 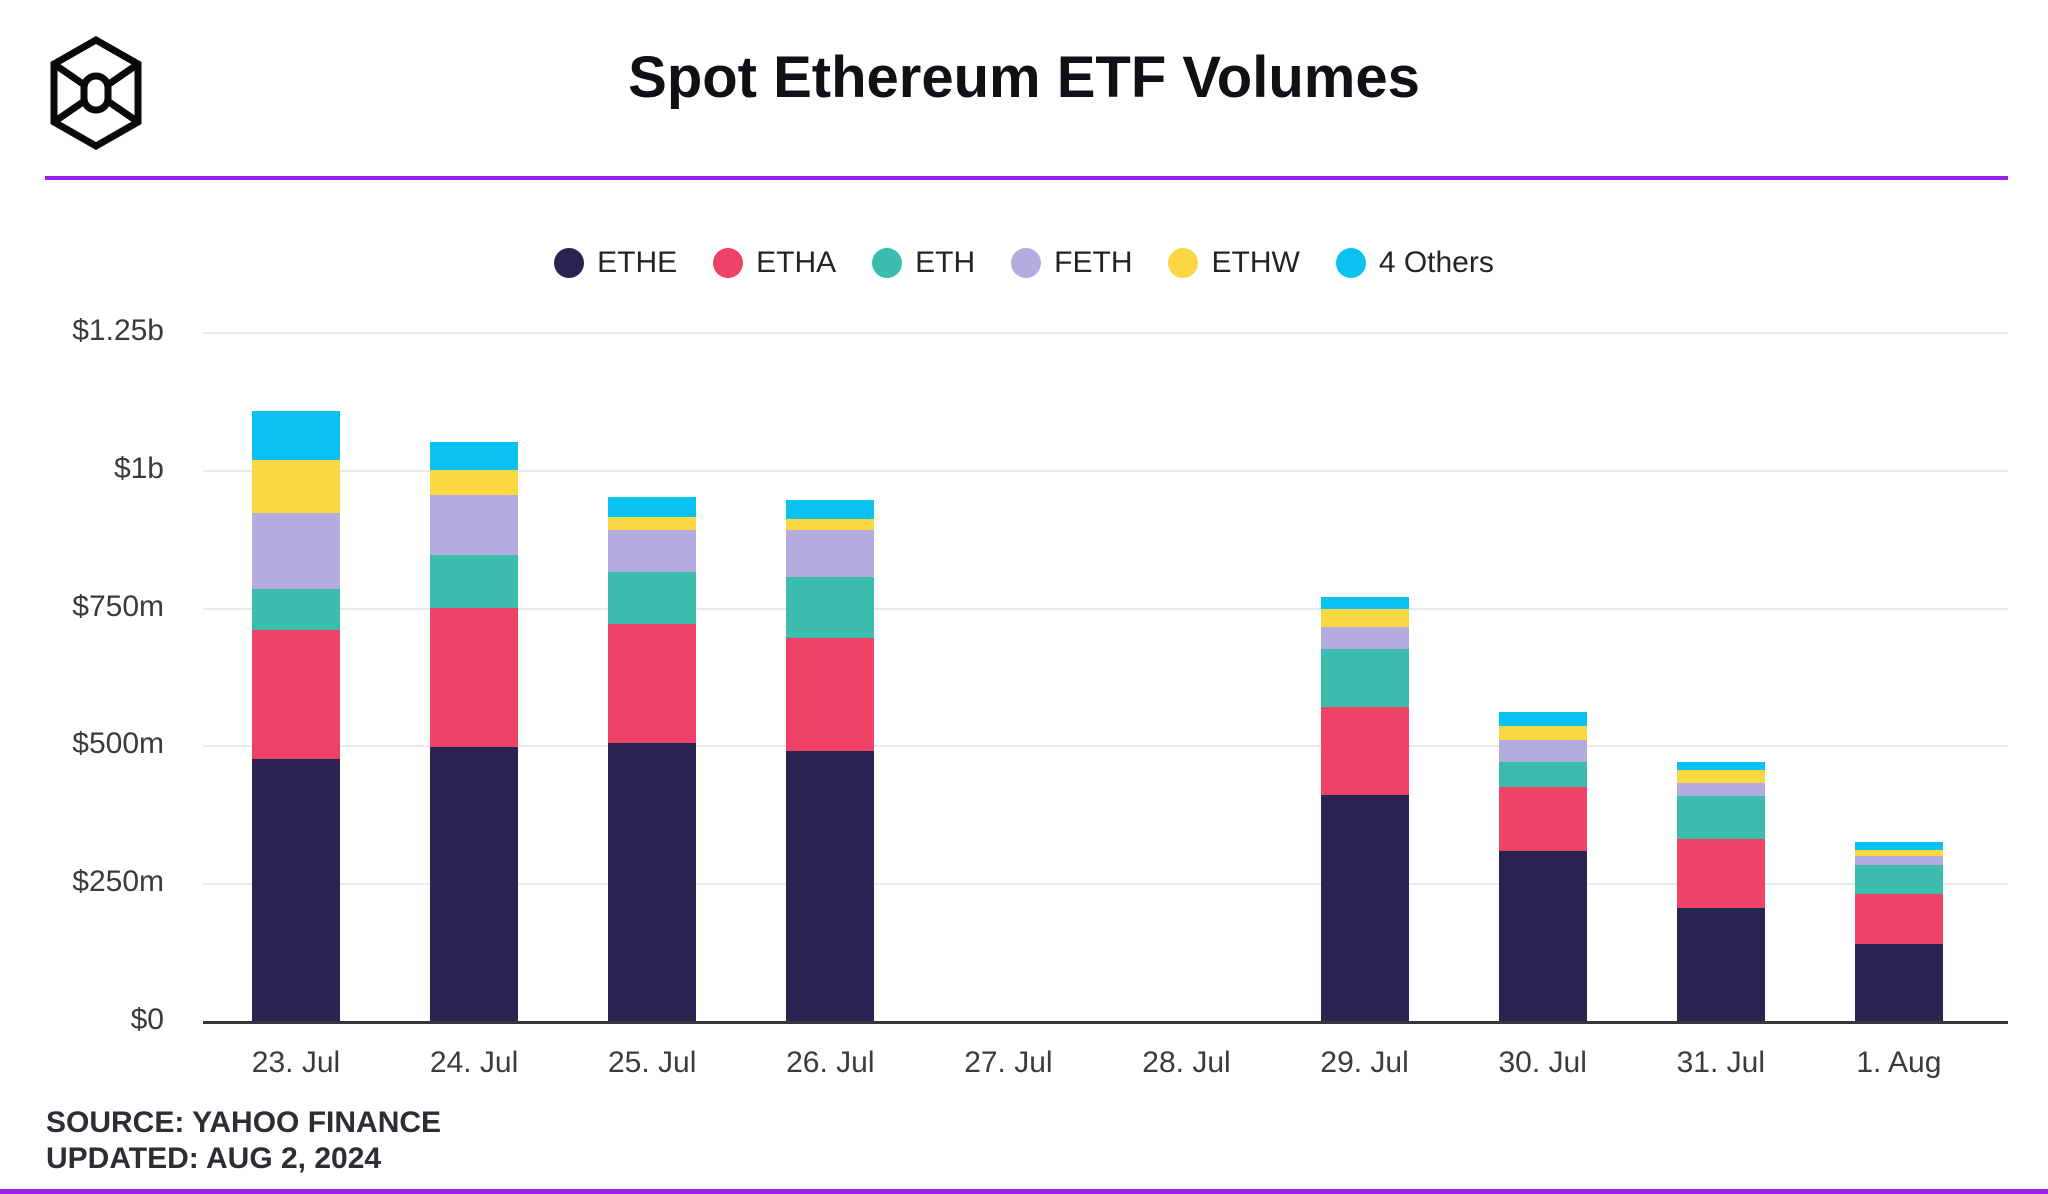 I want to click on x-axis-label: 23. Jul, so click(x=296, y=1062).